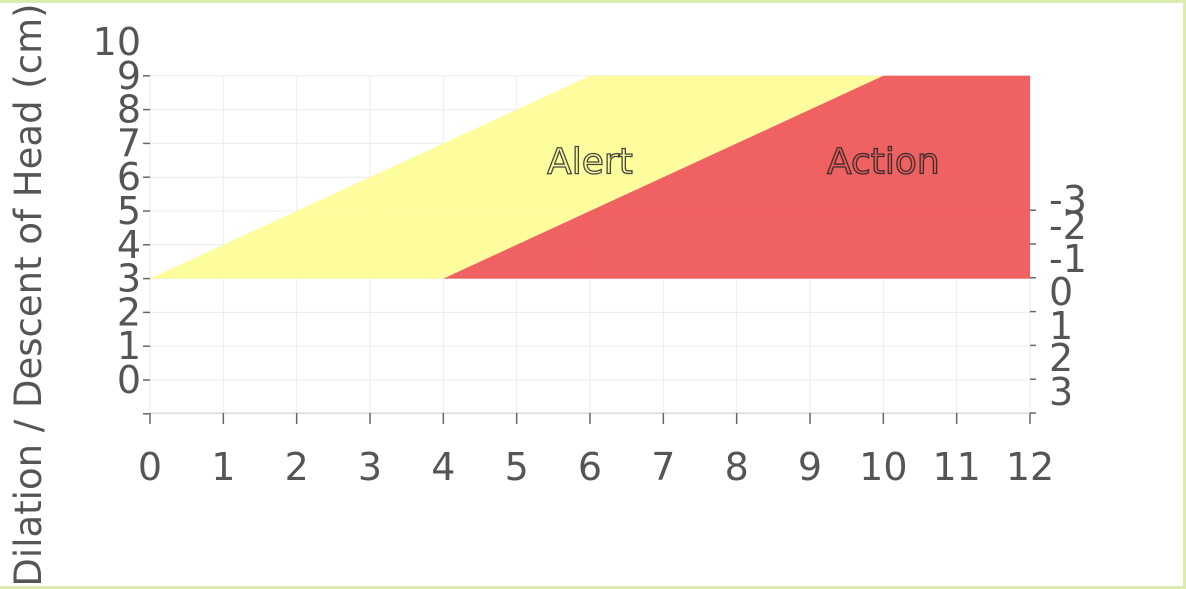 The image size is (1186, 589). Describe the element at coordinates (443, 467) in the screenshot. I see `x-tick-label: 4` at that location.